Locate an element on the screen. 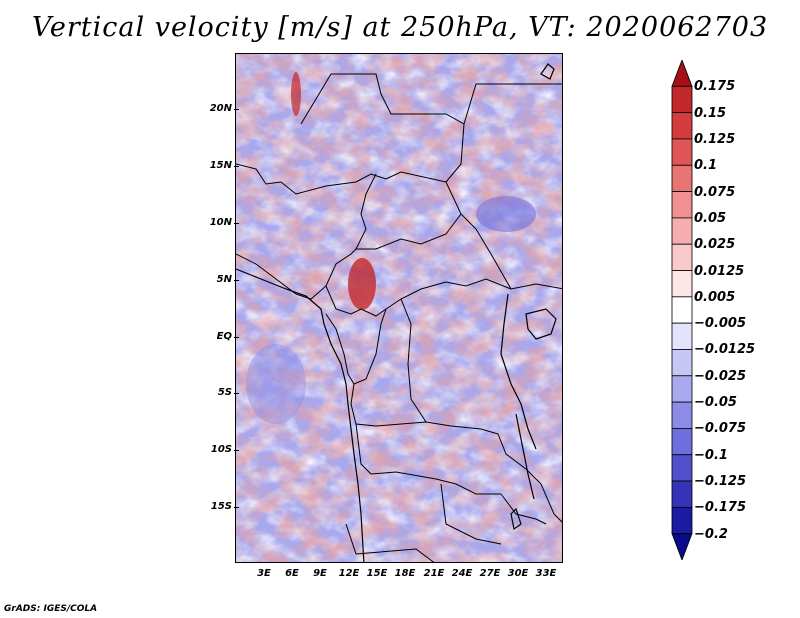 This screenshot has height=618, width=800. lon-label-9e: 9E is located at coordinates (320, 573).